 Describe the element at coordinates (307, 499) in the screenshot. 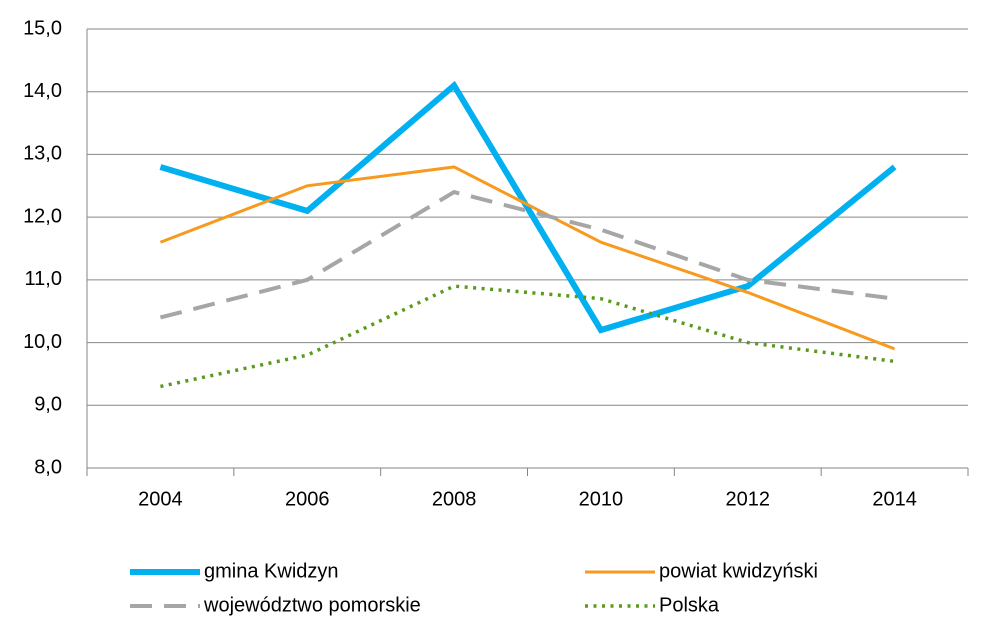

I see `x-tick-label: 2006` at that location.